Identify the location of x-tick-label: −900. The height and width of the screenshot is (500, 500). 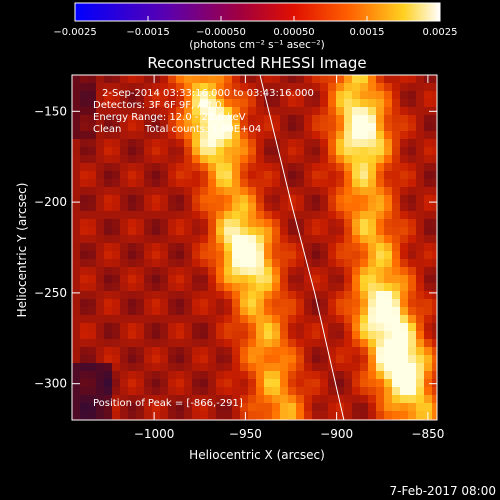
(336, 434).